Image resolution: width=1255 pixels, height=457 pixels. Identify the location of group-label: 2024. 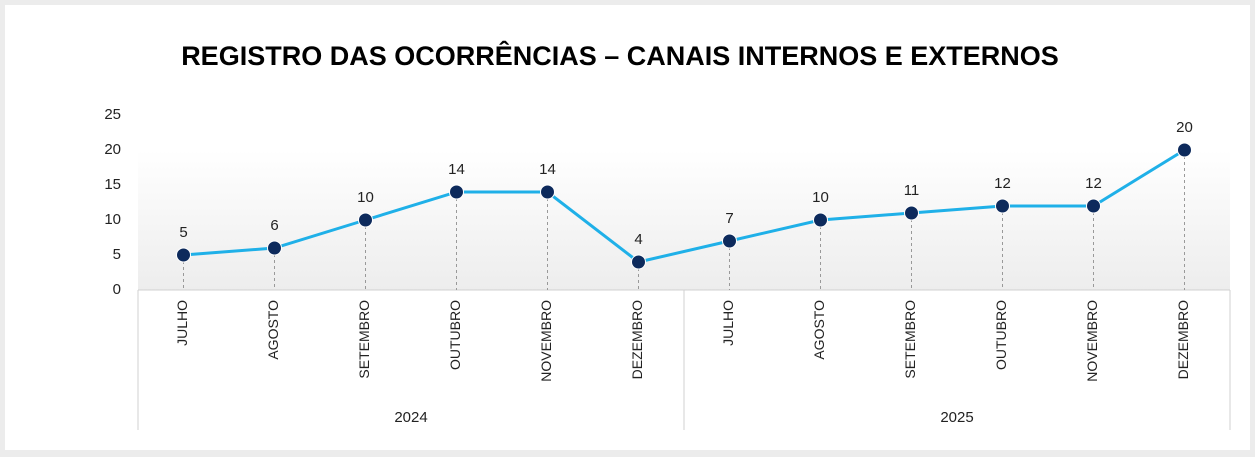
(410, 417).